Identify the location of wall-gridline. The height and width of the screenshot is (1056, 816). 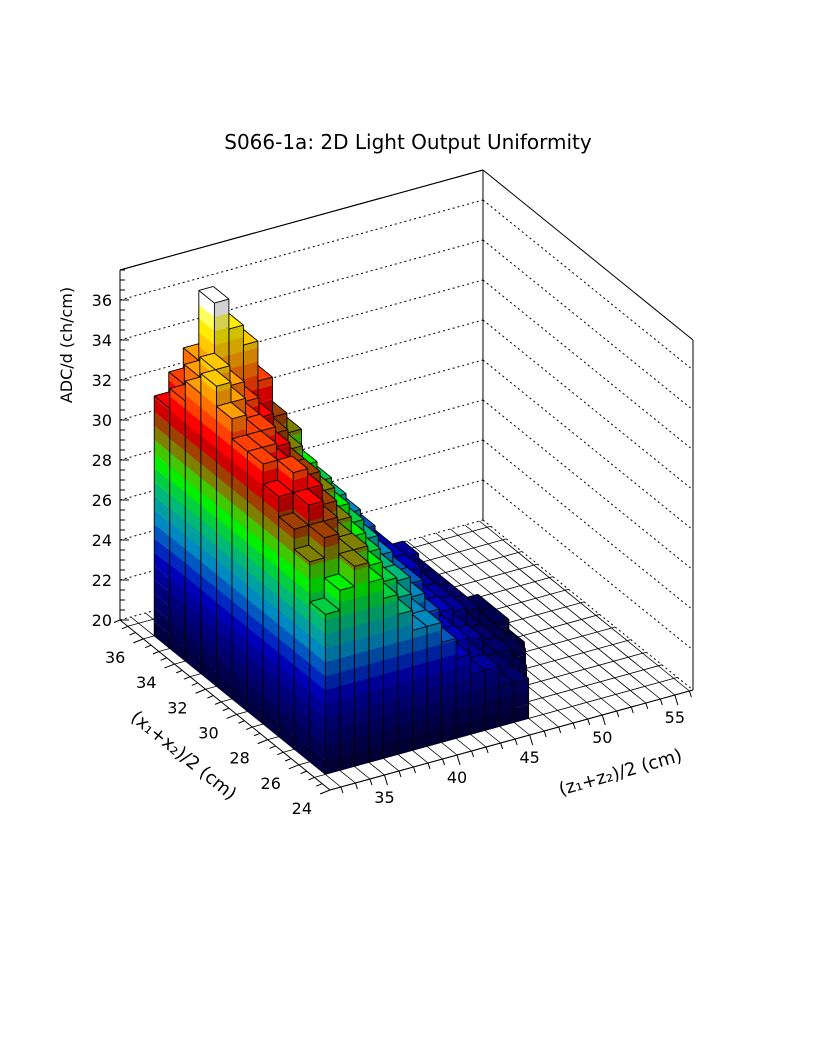
(301, 330).